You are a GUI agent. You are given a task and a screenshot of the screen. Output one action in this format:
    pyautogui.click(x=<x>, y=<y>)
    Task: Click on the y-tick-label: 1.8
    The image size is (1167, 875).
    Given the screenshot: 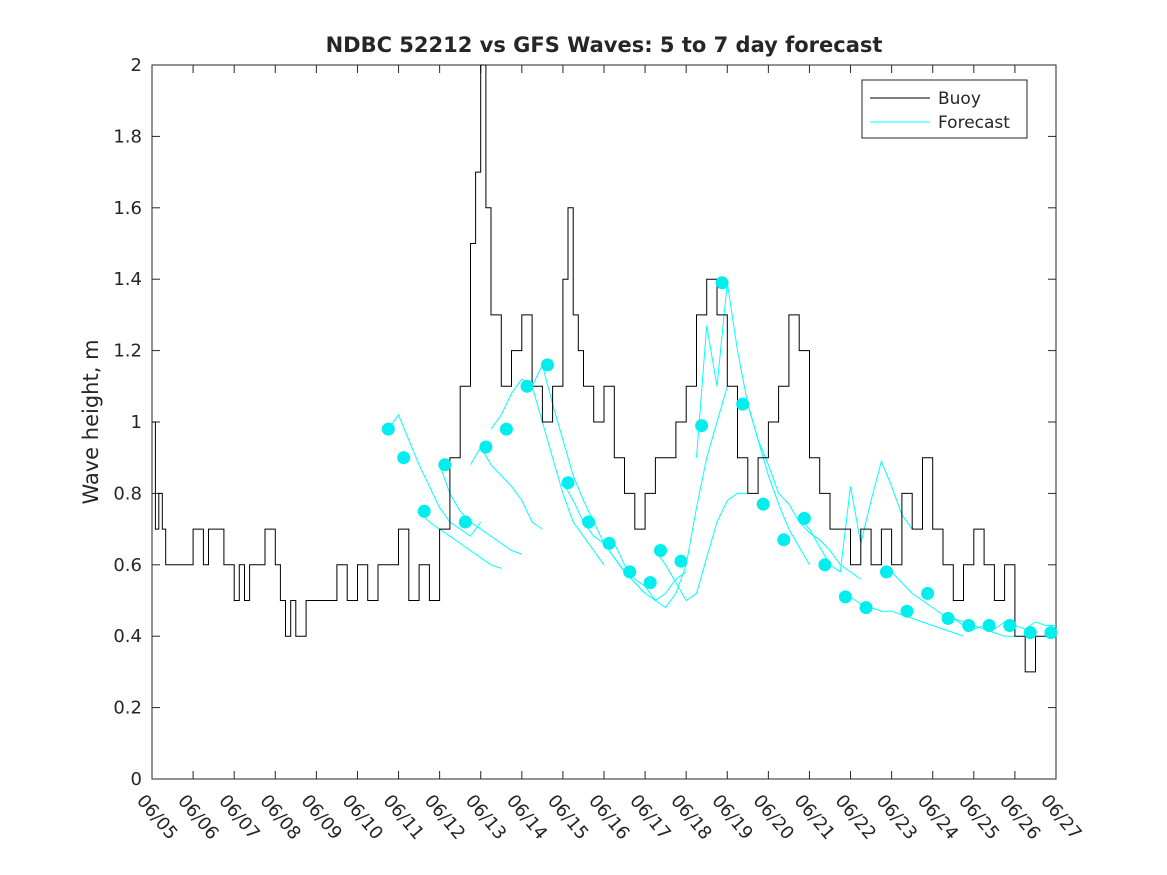 What is the action you would take?
    pyautogui.click(x=127, y=136)
    